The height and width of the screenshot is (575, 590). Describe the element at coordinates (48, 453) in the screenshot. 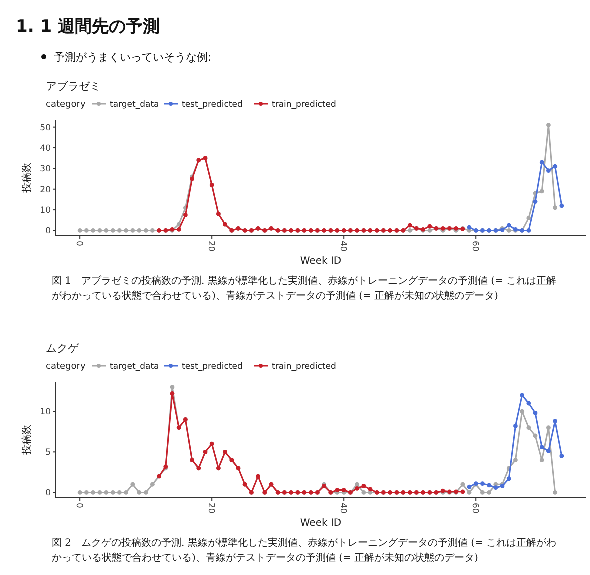

I see `y-tick-label: 5` at that location.